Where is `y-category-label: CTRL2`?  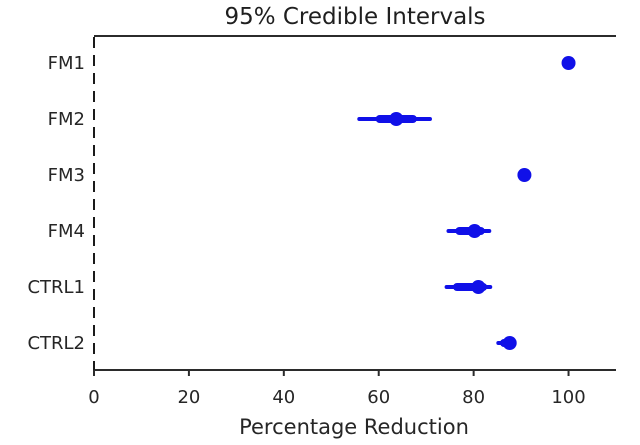 y-category-label: CTRL2 is located at coordinates (56, 343).